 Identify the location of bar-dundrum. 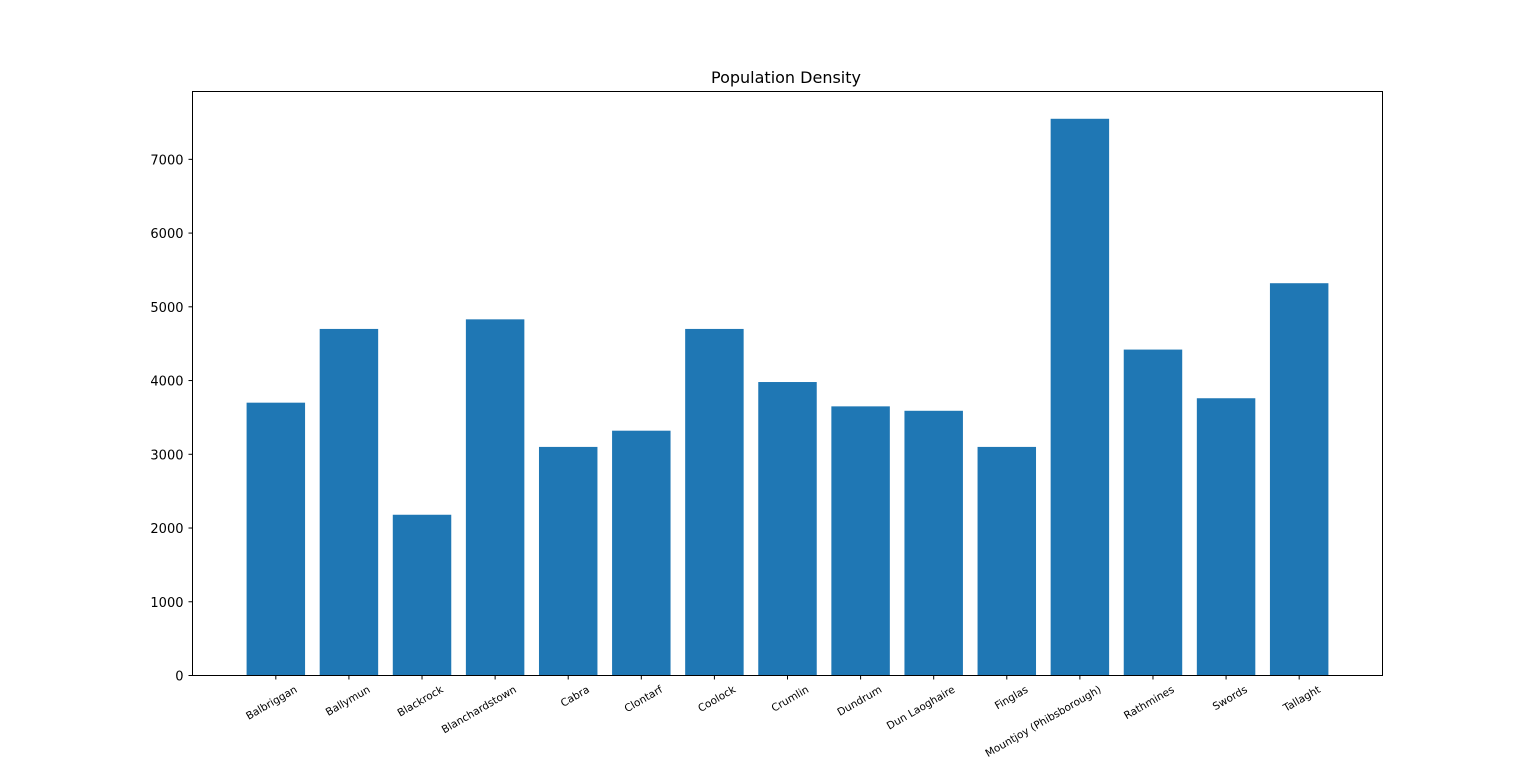
(860, 541).